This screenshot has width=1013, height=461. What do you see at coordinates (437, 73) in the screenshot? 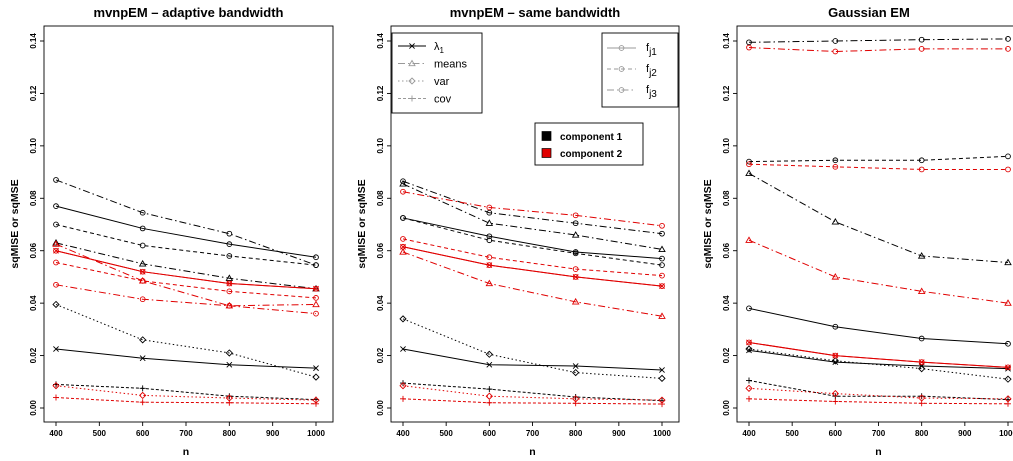
I see `legend-stats: λ1 means var cov` at bounding box center [437, 73].